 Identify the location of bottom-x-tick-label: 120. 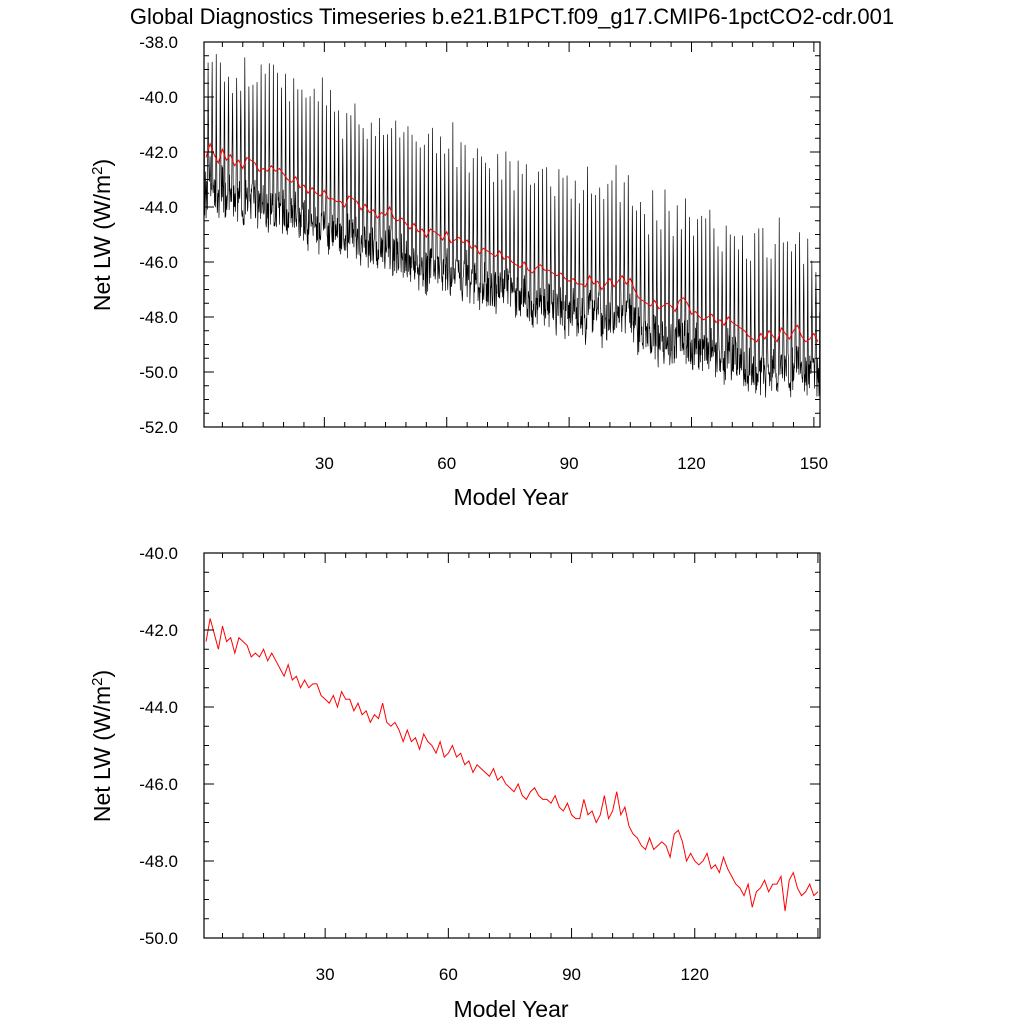
(695, 974).